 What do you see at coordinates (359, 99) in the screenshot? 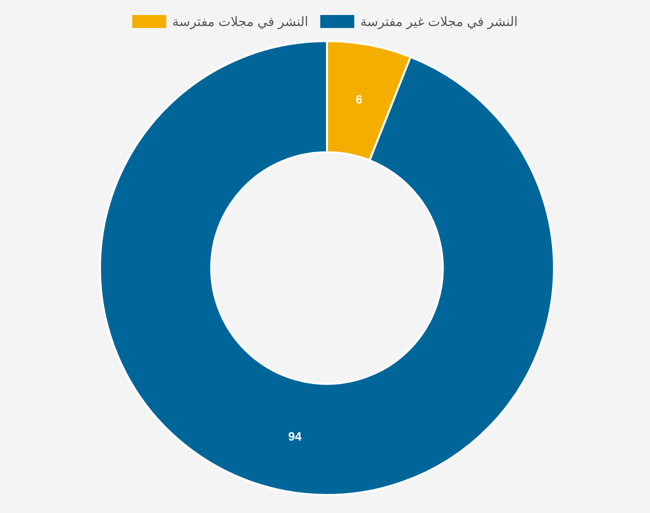
I see `data-label: 6` at bounding box center [359, 99].